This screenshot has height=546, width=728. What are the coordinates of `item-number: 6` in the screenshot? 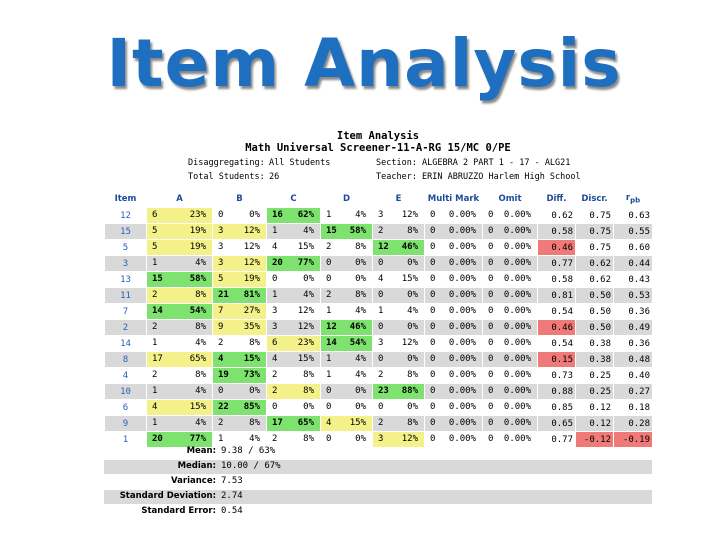 It's located at (125, 407).